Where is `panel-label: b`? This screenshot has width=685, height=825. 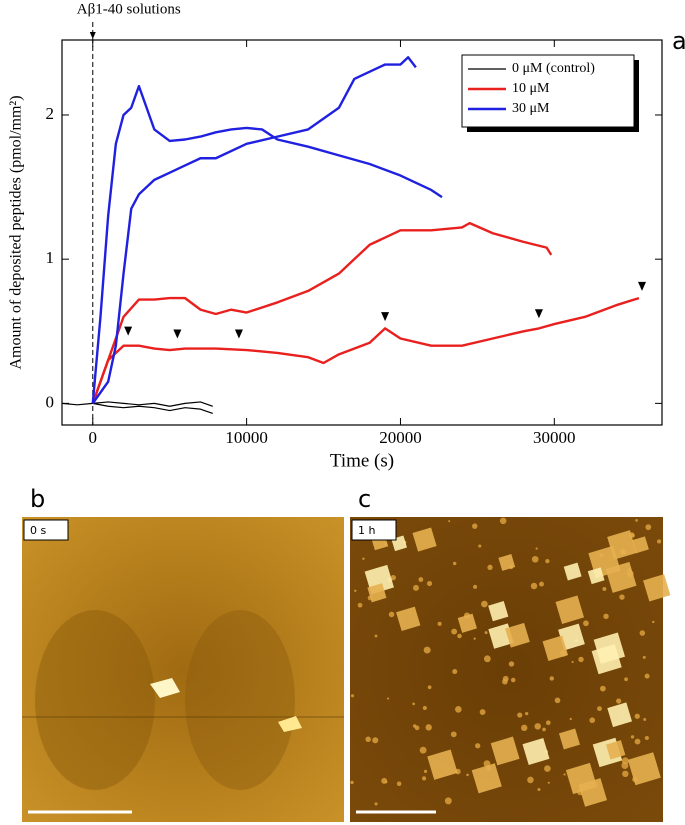
panel-label: b is located at coordinates (37, 499).